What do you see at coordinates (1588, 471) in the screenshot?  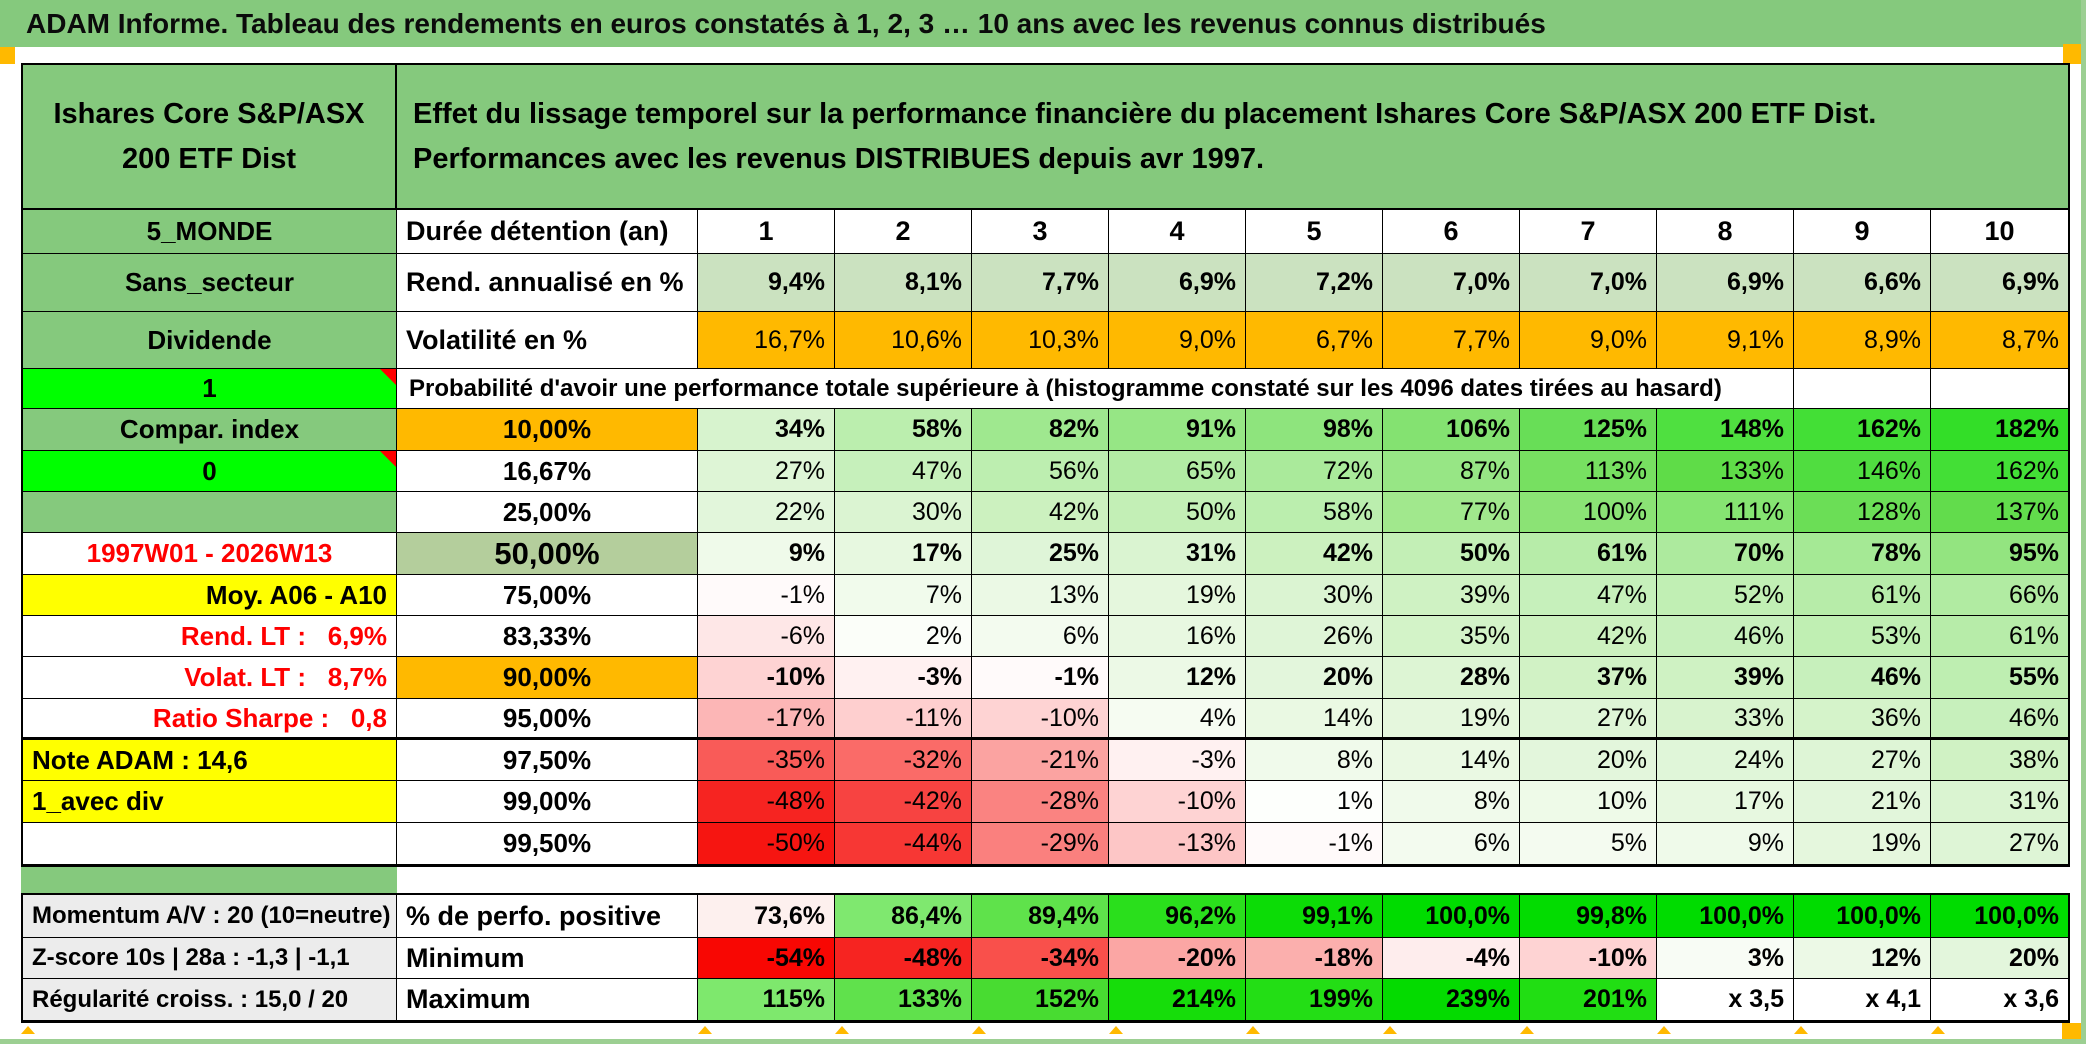 I see `value-cell: 113%` at bounding box center [1588, 471].